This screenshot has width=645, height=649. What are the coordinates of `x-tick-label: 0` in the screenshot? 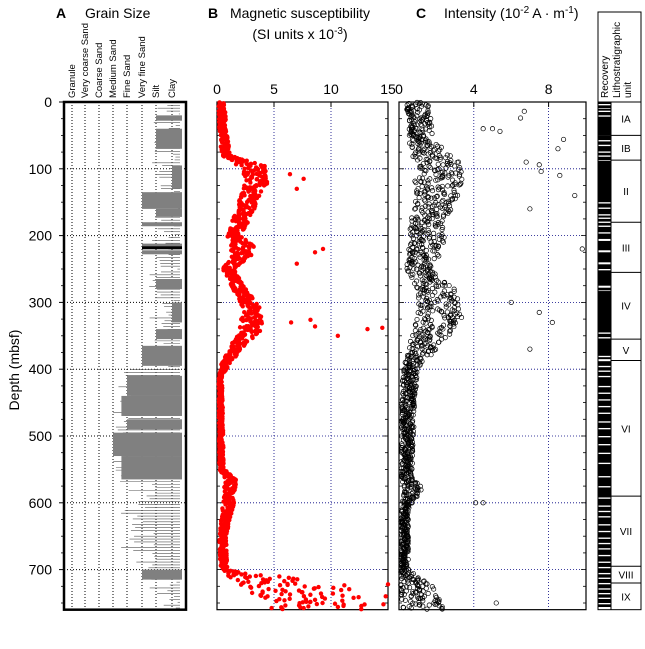 It's located at (399, 89).